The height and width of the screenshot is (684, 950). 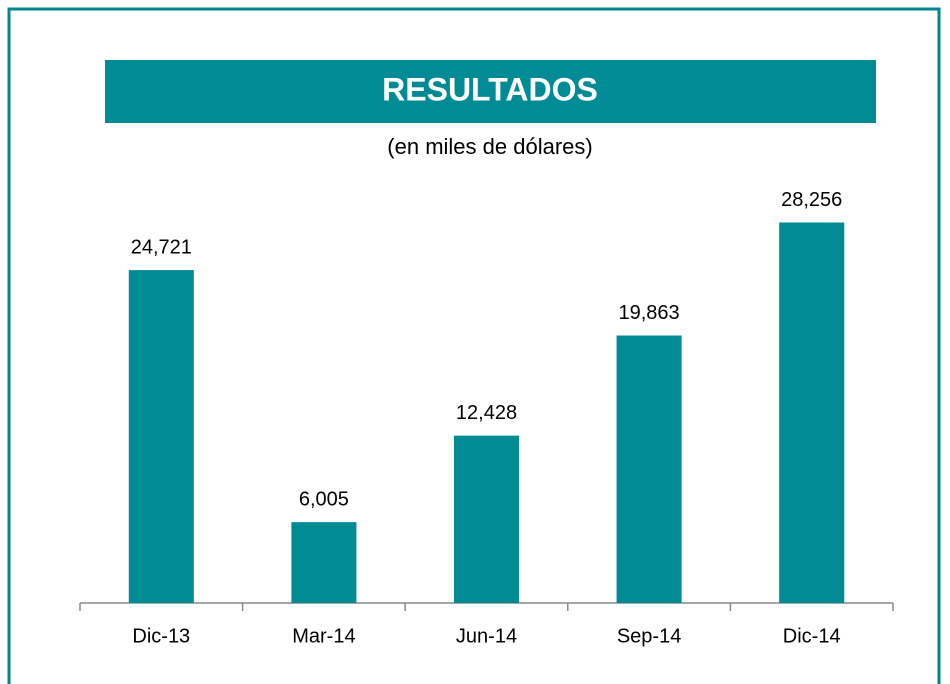 What do you see at coordinates (323, 636) in the screenshot?
I see `x-tick-label: Mar-14` at bounding box center [323, 636].